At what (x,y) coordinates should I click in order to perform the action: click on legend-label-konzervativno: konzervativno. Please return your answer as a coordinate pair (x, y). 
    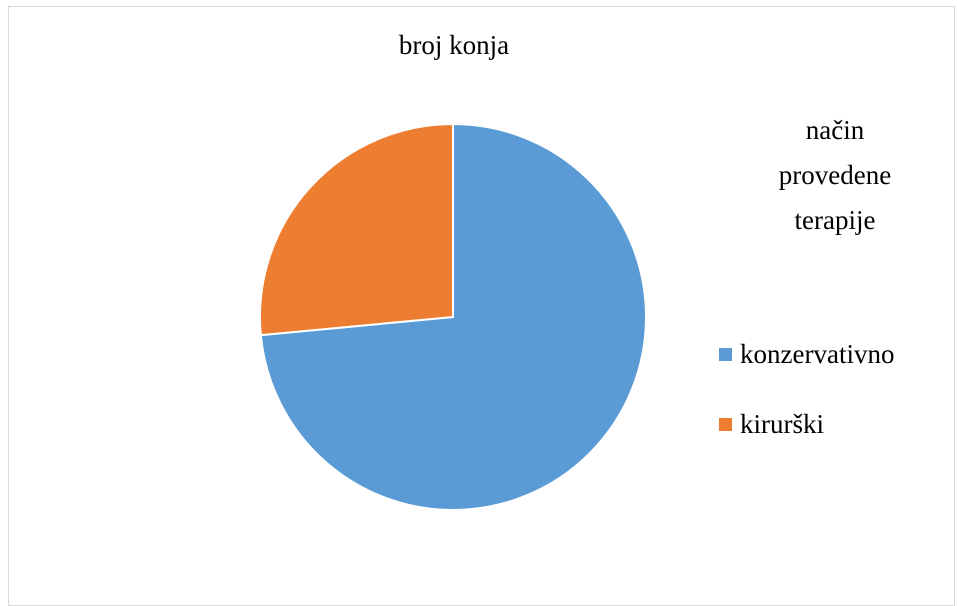
    Looking at the image, I should click on (817, 353).